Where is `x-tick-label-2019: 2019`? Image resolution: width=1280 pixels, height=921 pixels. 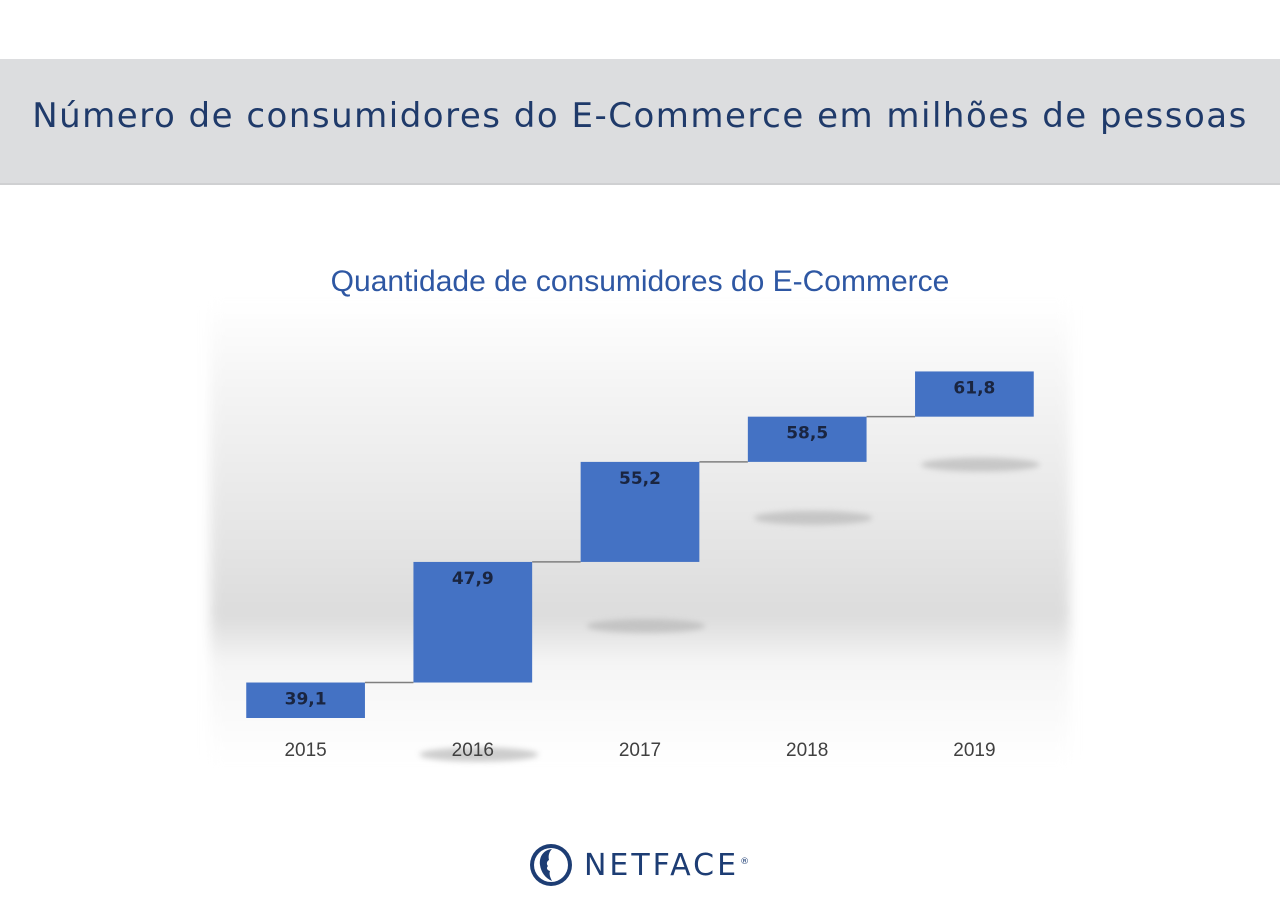
x-tick-label-2019: 2019 is located at coordinates (974, 750).